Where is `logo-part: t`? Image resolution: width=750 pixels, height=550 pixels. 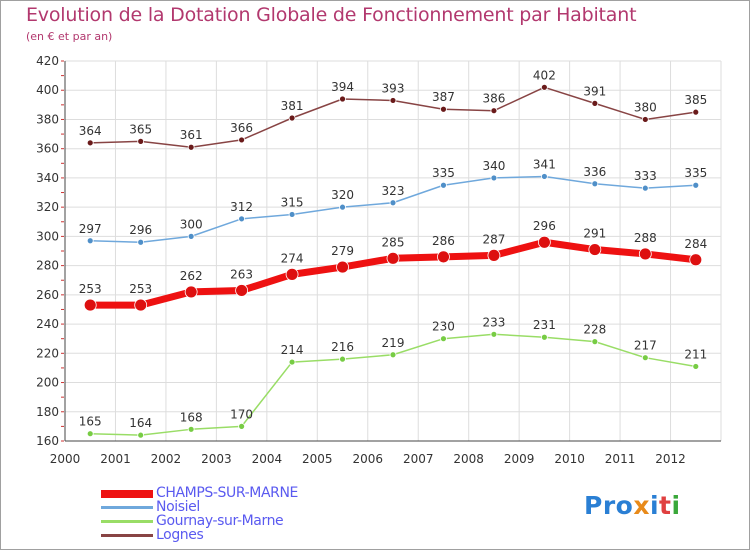 logo-part: t is located at coordinates (665, 505).